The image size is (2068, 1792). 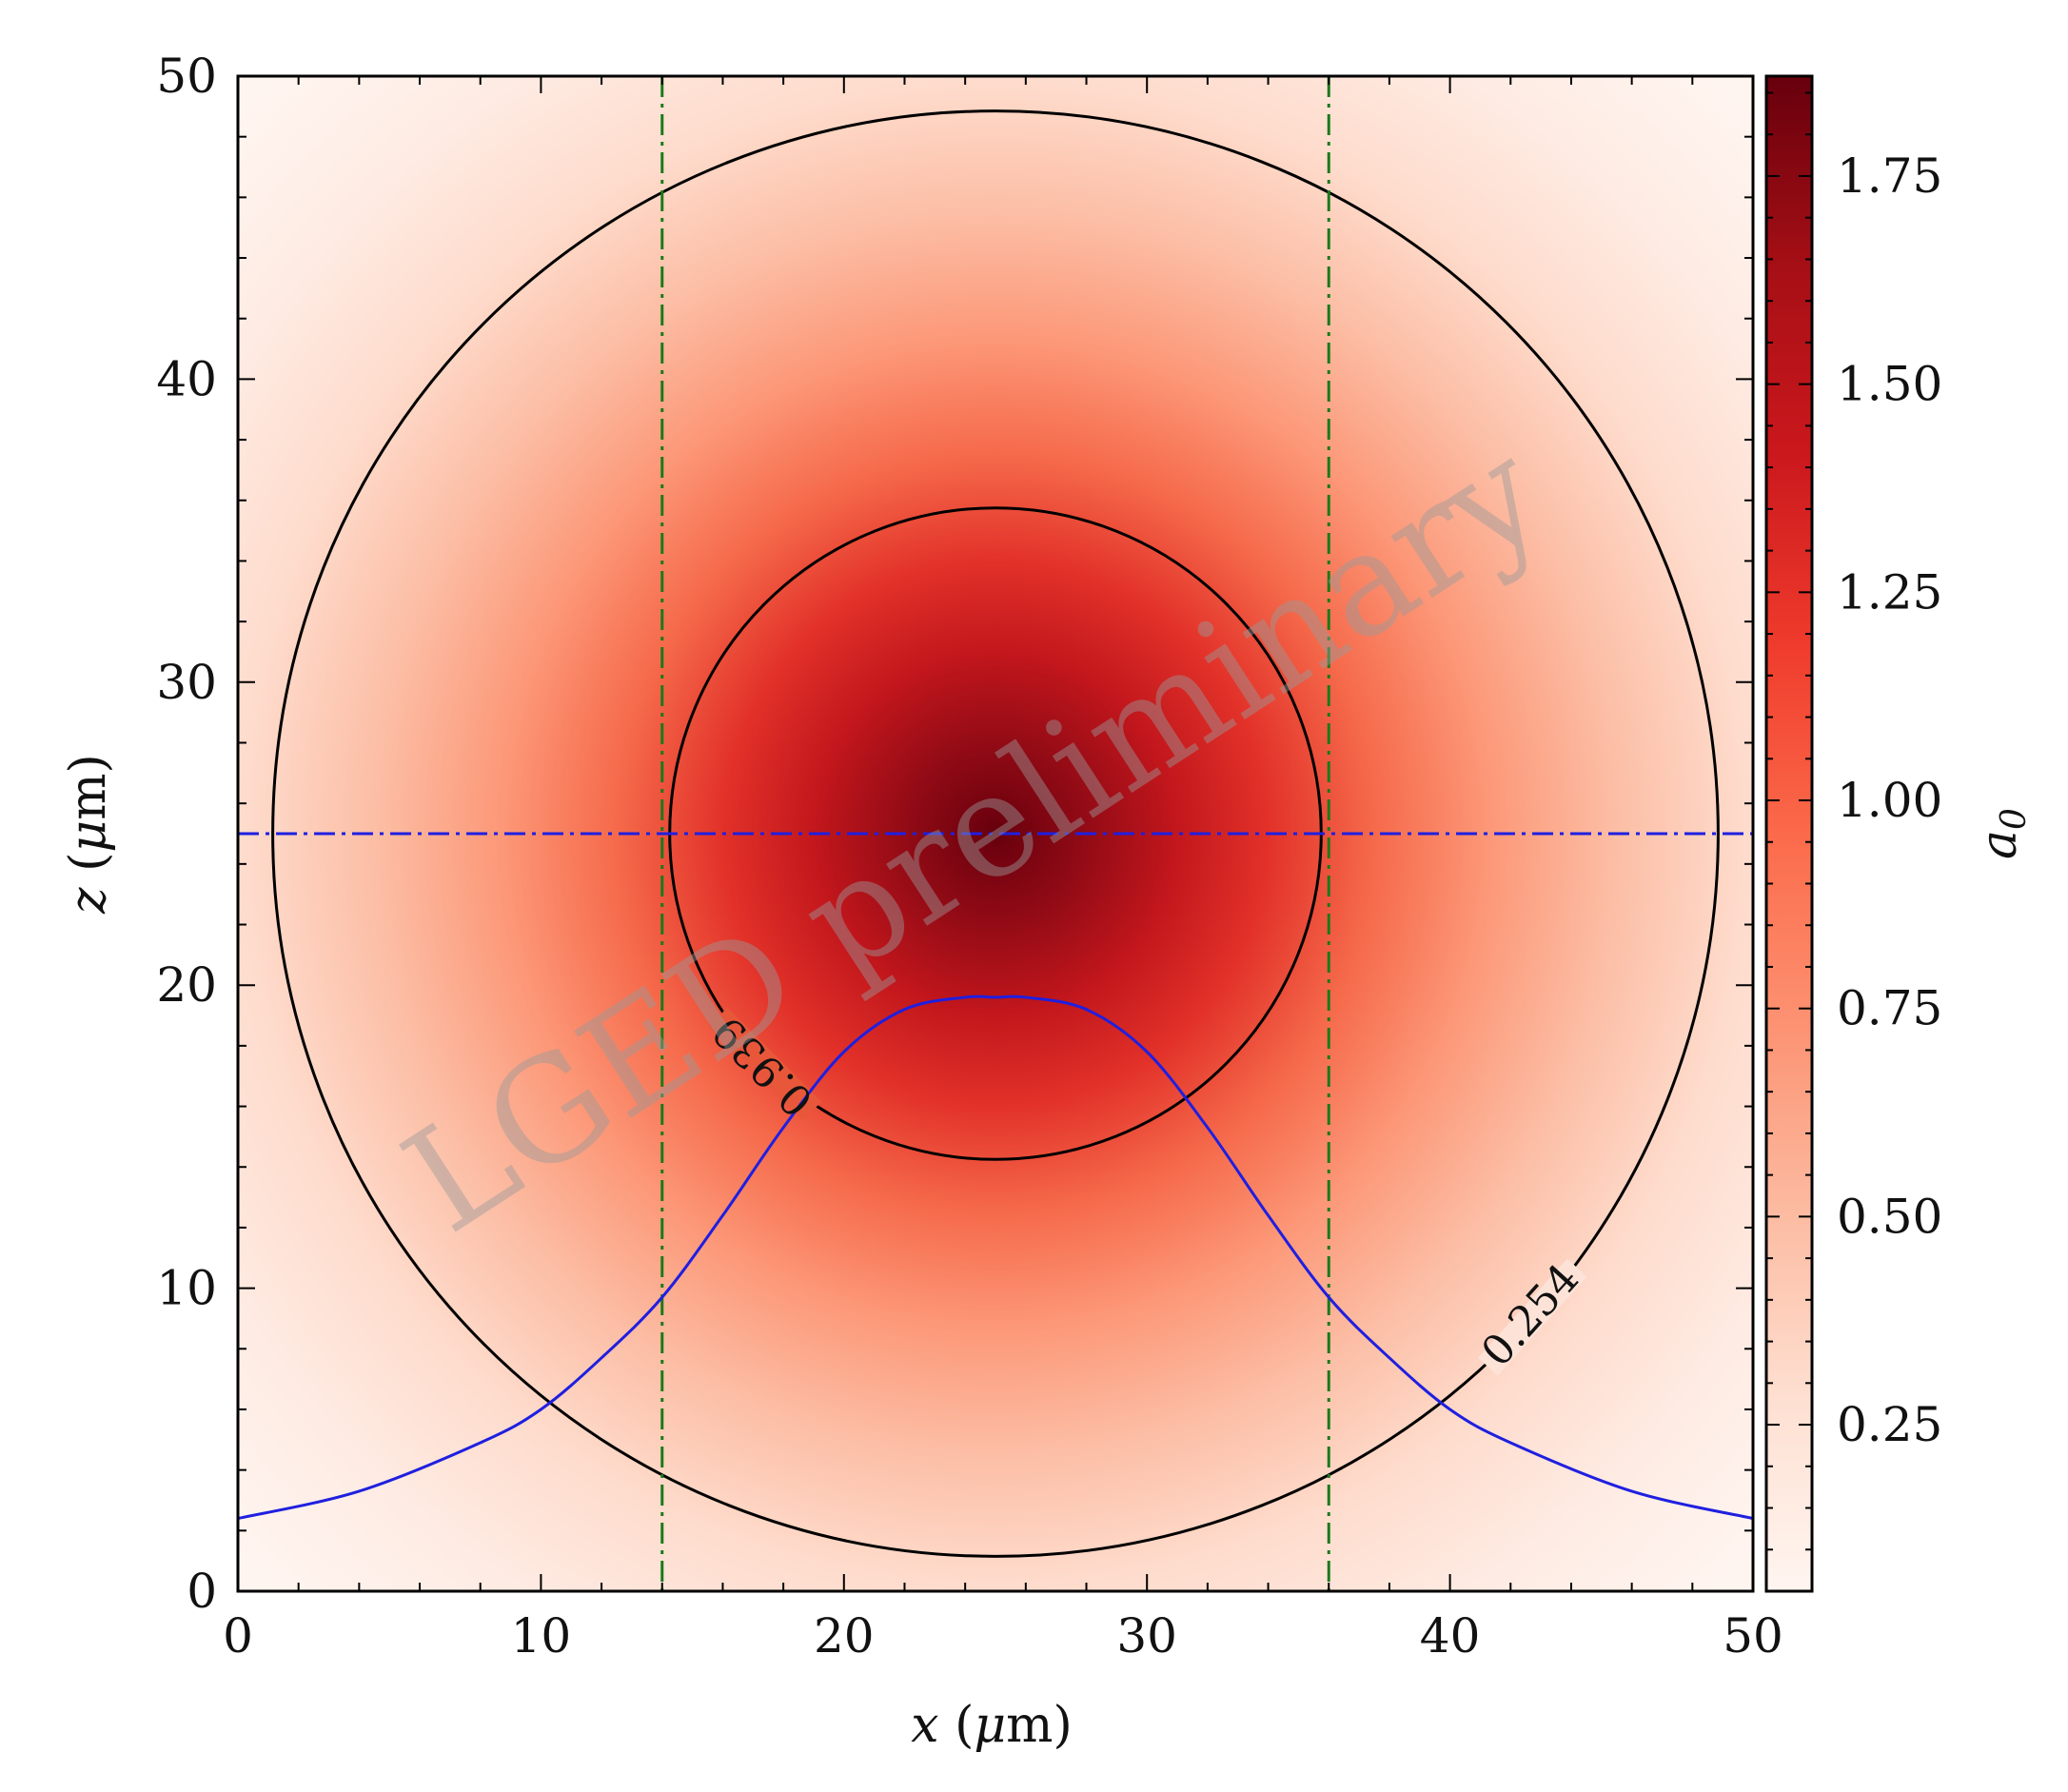 I want to click on colorbar-tick-label: 1.75, so click(x=1890, y=176).